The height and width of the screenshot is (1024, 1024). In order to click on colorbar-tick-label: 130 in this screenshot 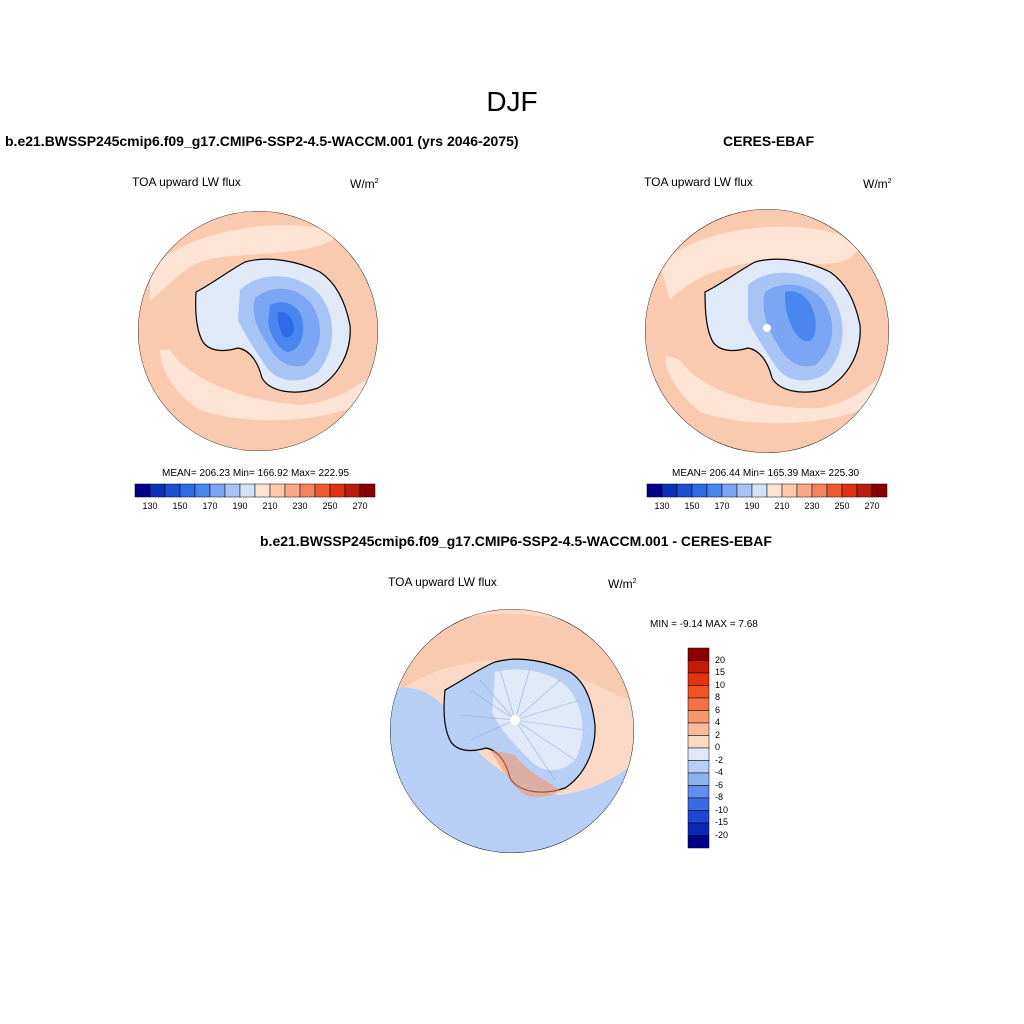, I will do `click(150, 506)`.